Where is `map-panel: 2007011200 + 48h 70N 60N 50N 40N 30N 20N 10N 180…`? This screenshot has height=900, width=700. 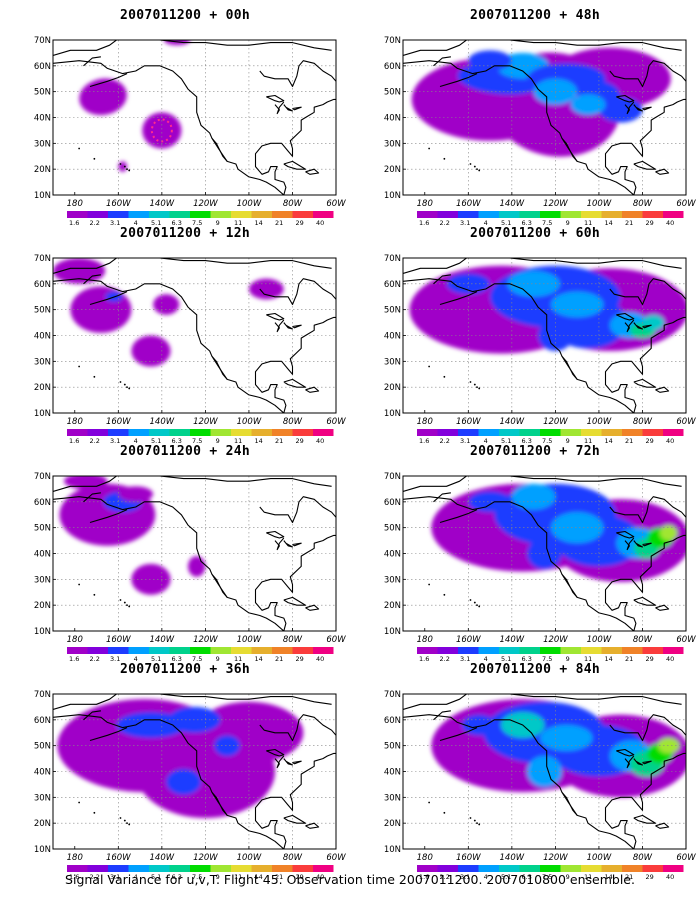 map-panel: 2007011200 + 48h 70N 60N 50N 40N 30N 20N 10N 180… is located at coordinates (535, 117).